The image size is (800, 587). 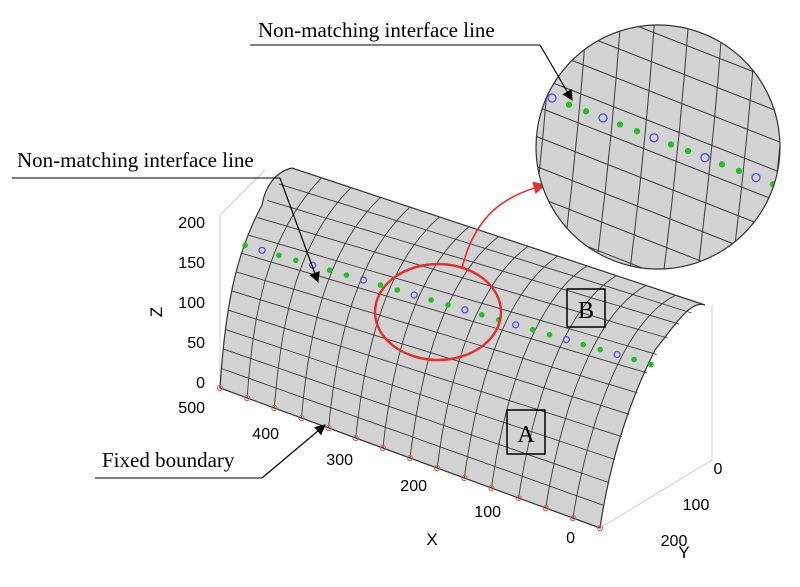 What do you see at coordinates (570, 538) in the screenshot?
I see `x-tick-label: 0` at bounding box center [570, 538].